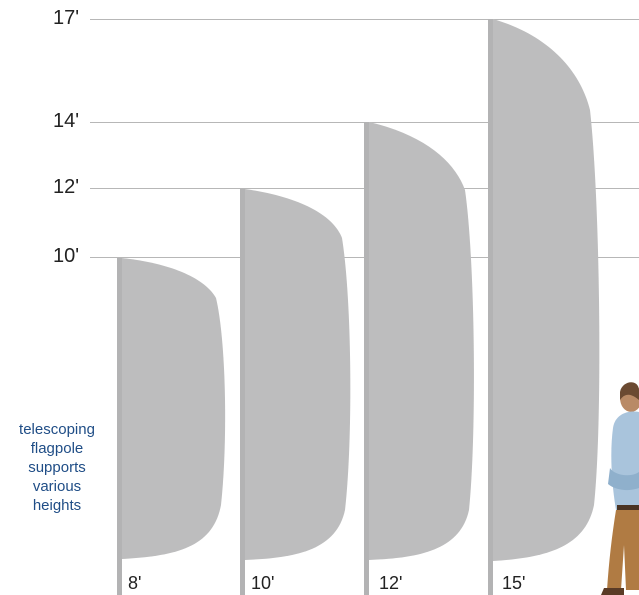  What do you see at coordinates (57, 505) in the screenshot?
I see `caption-line-5: heights` at bounding box center [57, 505].